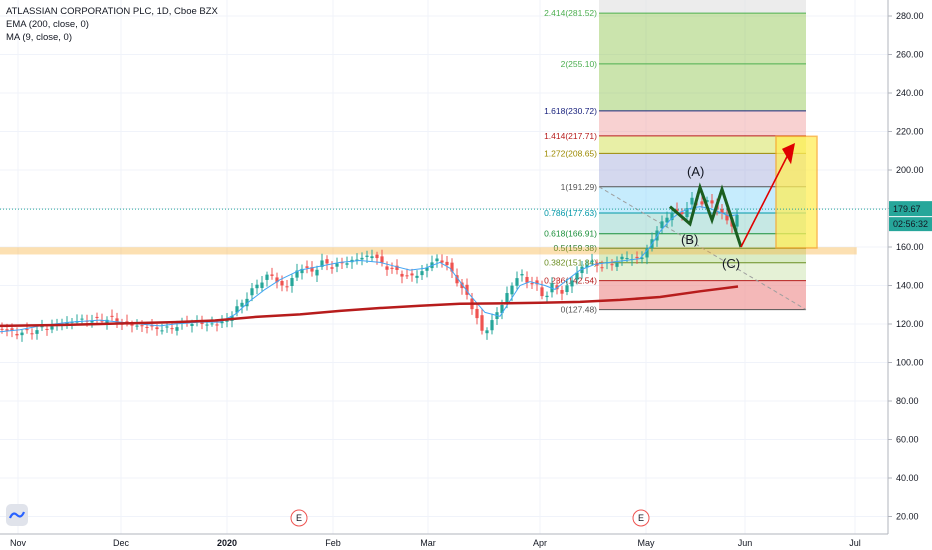  Describe the element at coordinates (910, 93) in the screenshot. I see `y-tick-label: 240.00` at that location.